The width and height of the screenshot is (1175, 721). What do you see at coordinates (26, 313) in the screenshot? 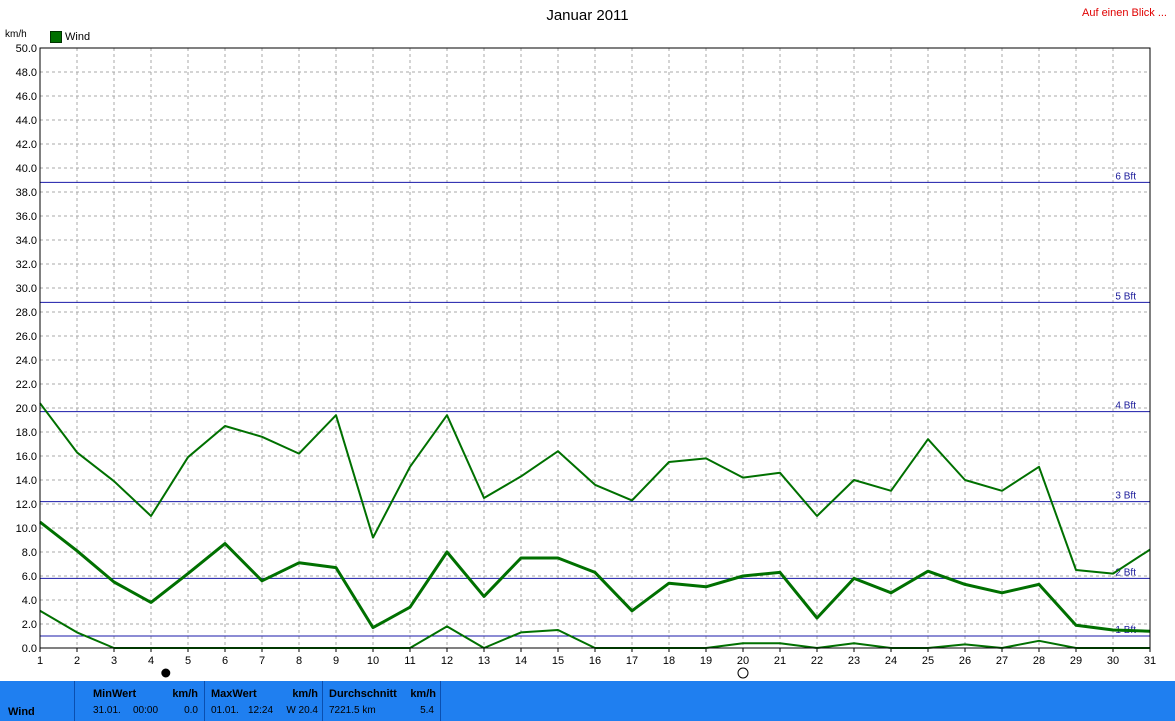
I see `y-tick-label: 28.0` at bounding box center [26, 313].